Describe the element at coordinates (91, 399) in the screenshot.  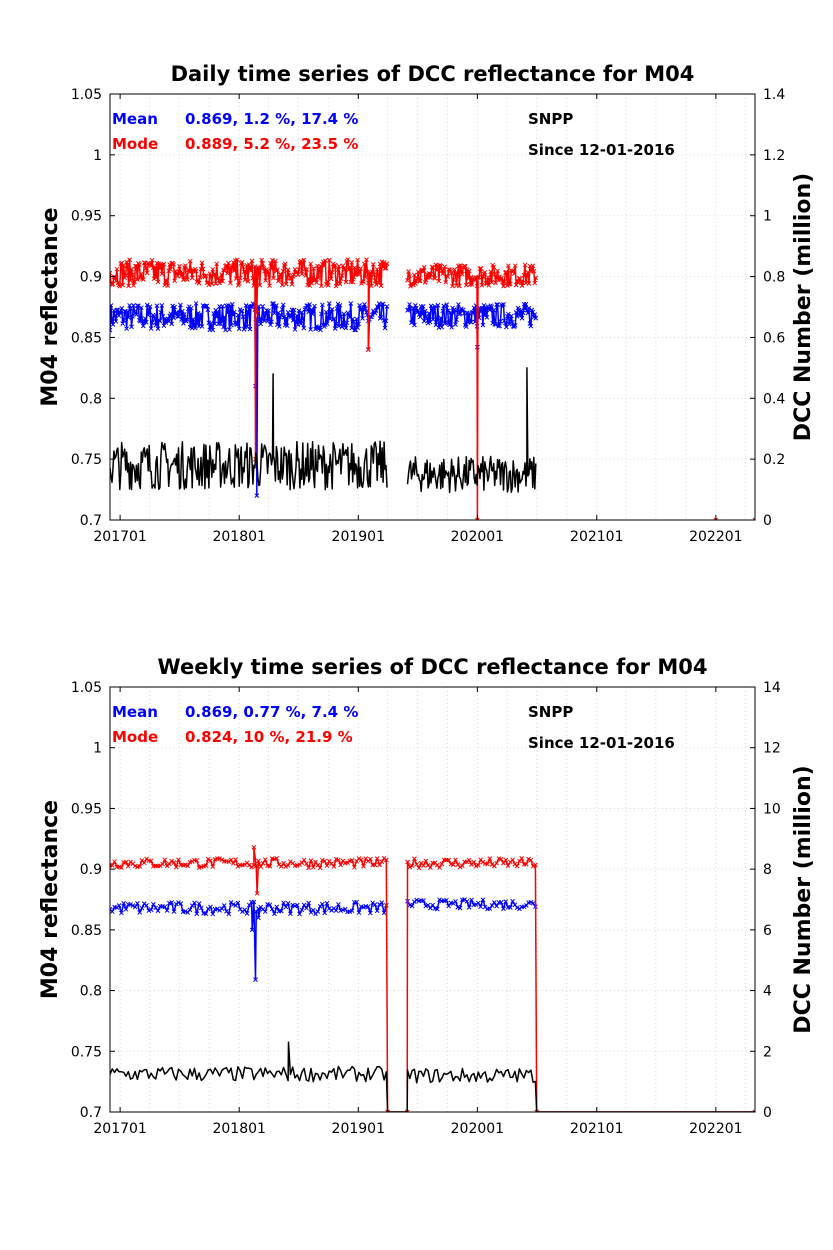
I see `y-tick-label: 0.8` at that location.